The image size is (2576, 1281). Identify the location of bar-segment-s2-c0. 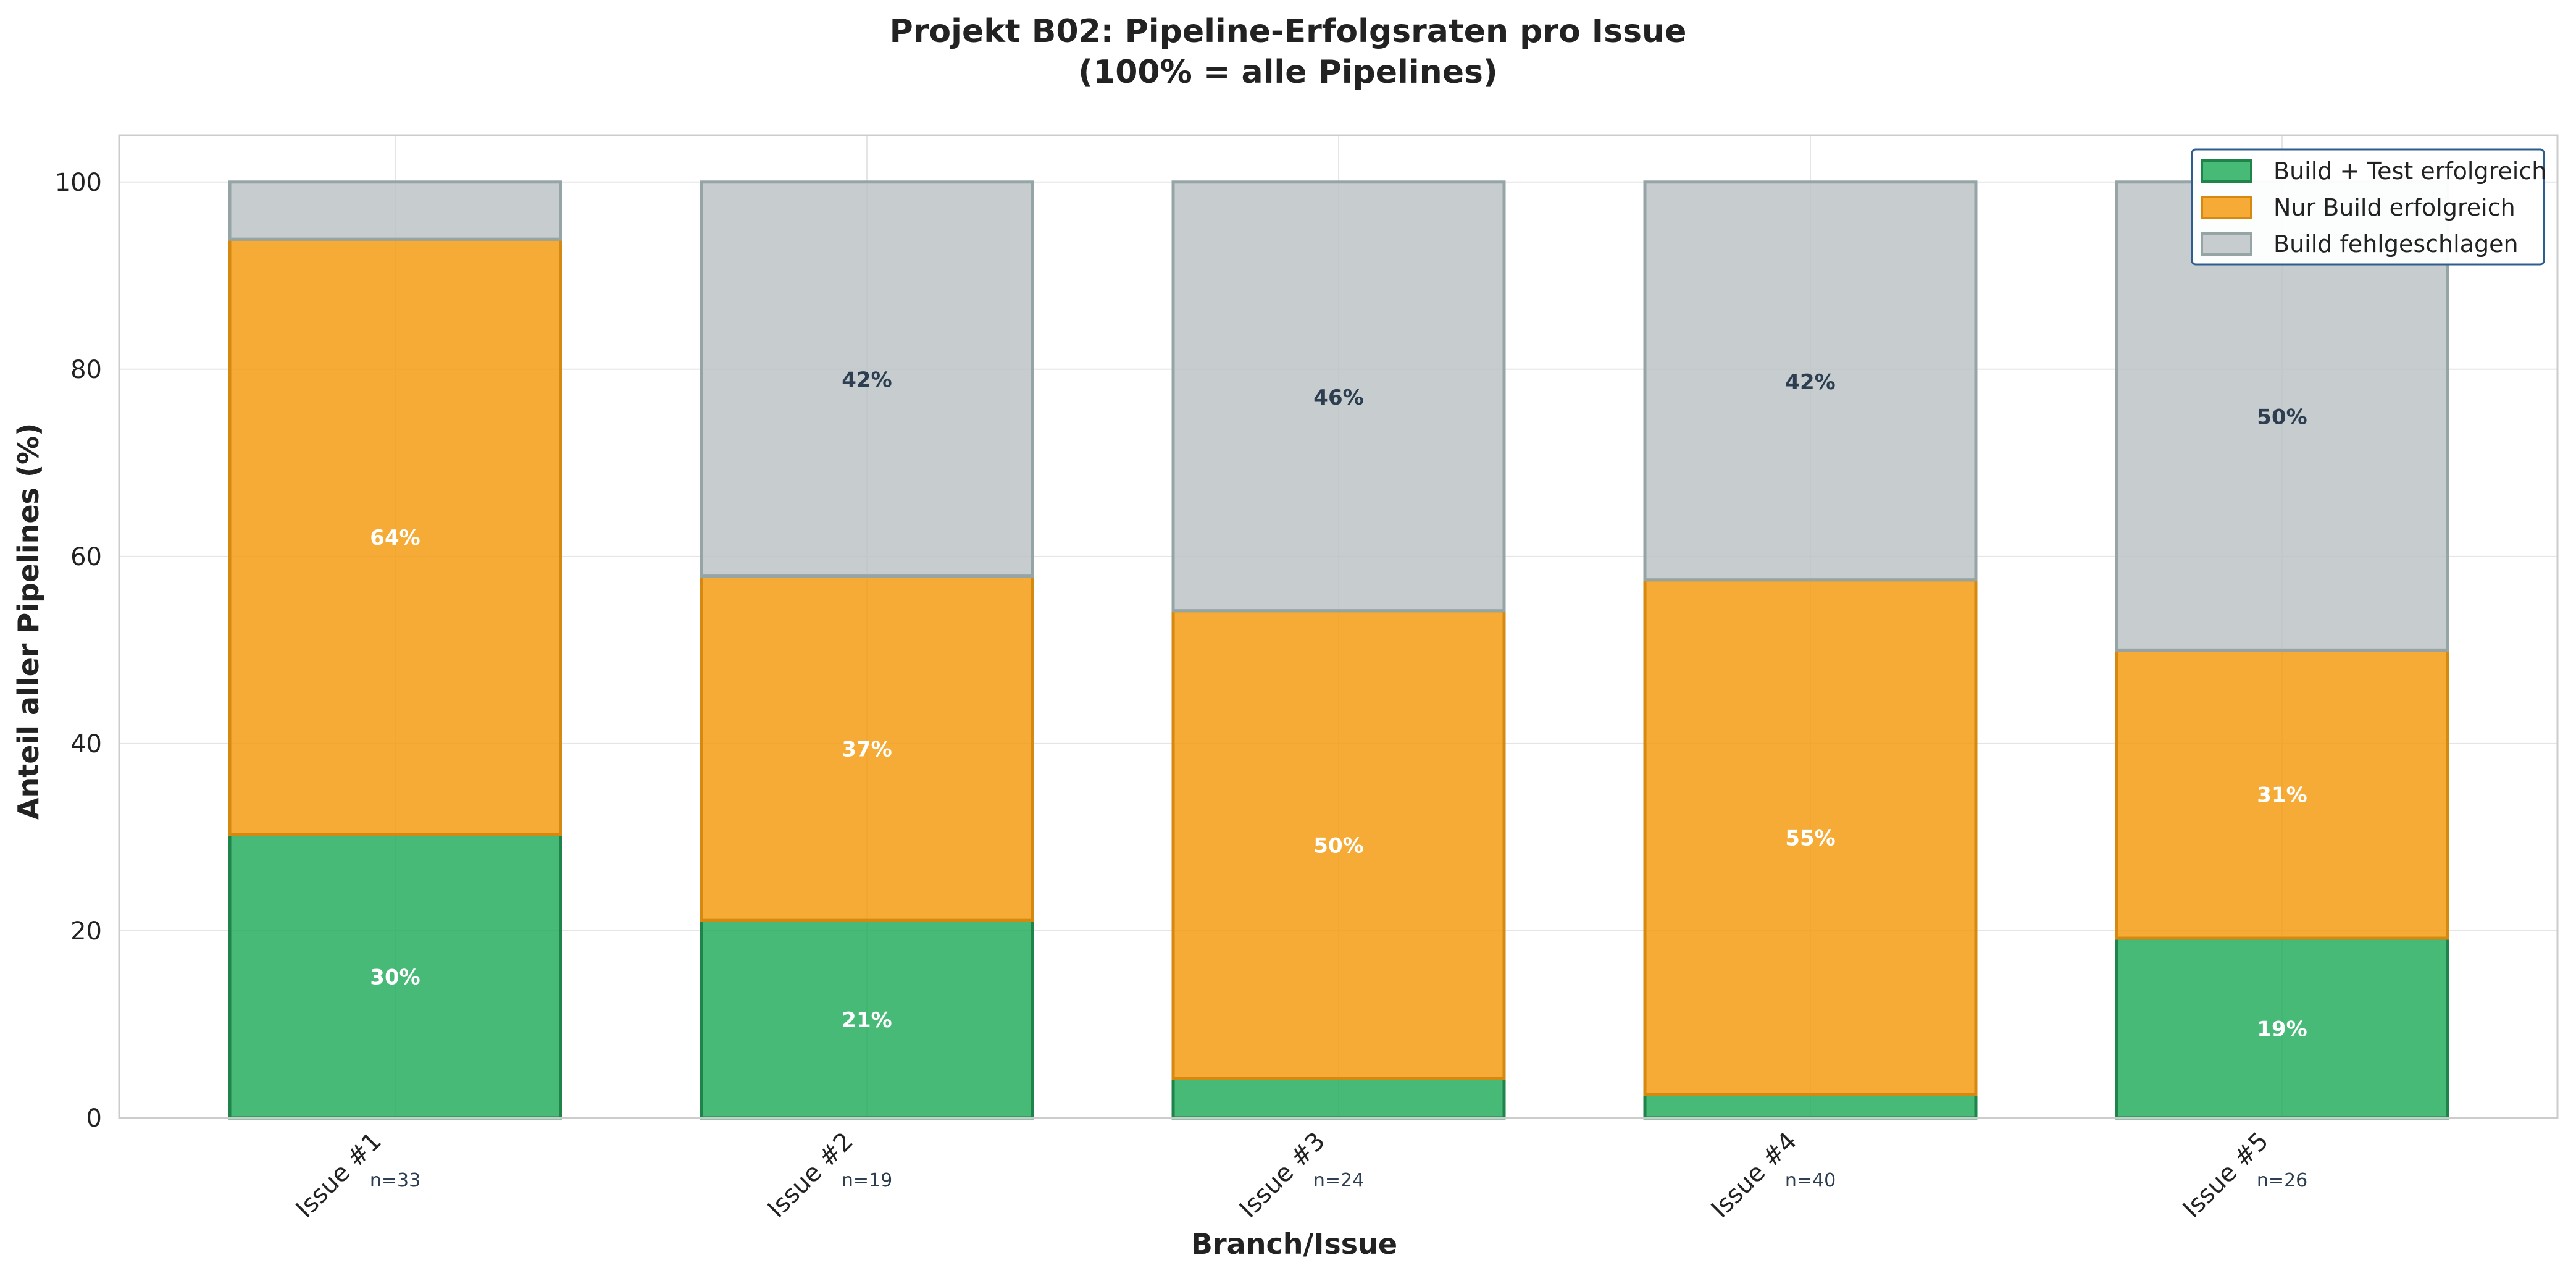
(395, 210).